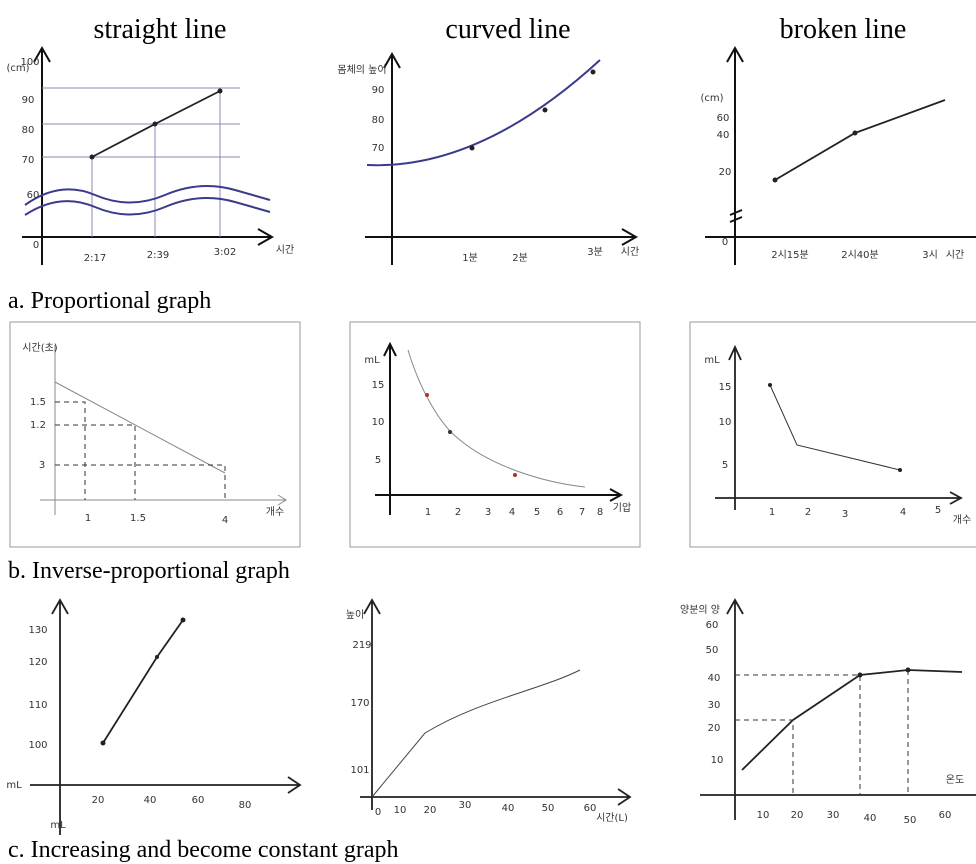 This screenshot has width=976, height=864. Describe the element at coordinates (843, 29) in the screenshot. I see `column-title: broken line` at that location.